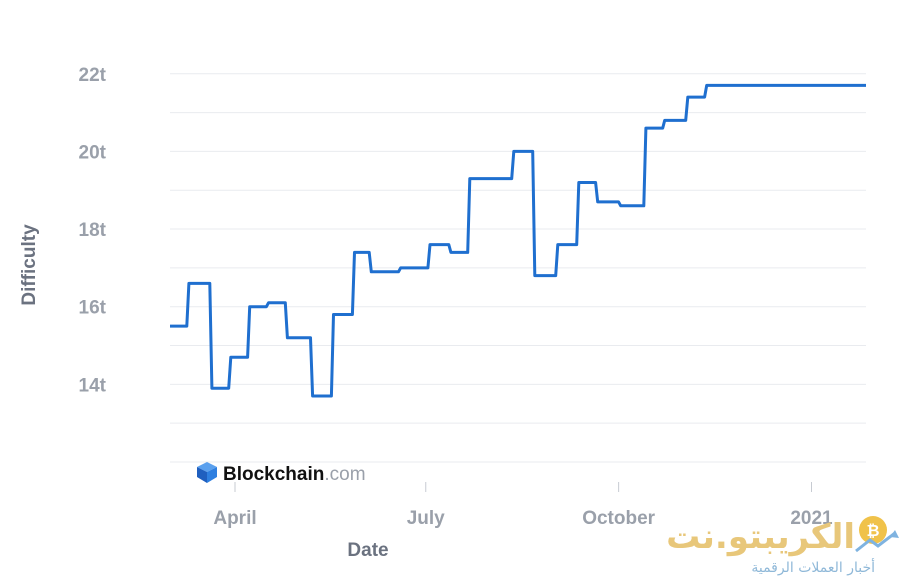 The width and height of the screenshot is (903, 577). I want to click on y-axis-ticks: 14t 16t 18t 20t 22t, so click(93, 231).